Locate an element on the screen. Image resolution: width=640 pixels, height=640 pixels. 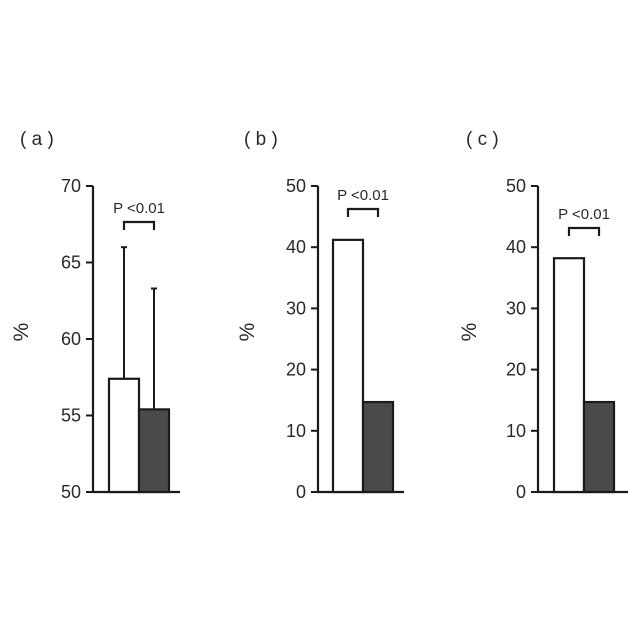
y-tick-label: 70 is located at coordinates (71, 186).